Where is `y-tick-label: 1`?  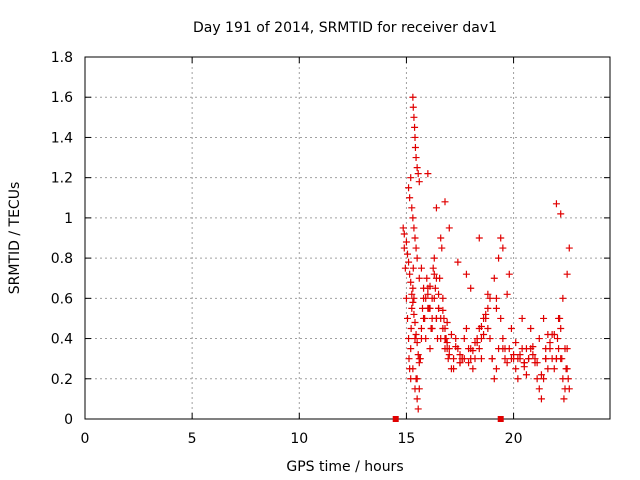 y-tick-label: 1 is located at coordinates (68, 219).